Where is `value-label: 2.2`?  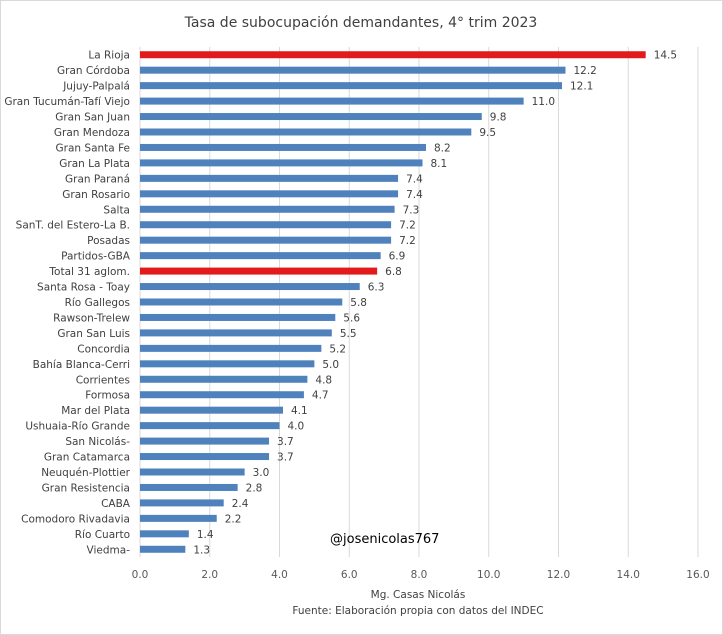 value-label: 2.2 is located at coordinates (233, 519).